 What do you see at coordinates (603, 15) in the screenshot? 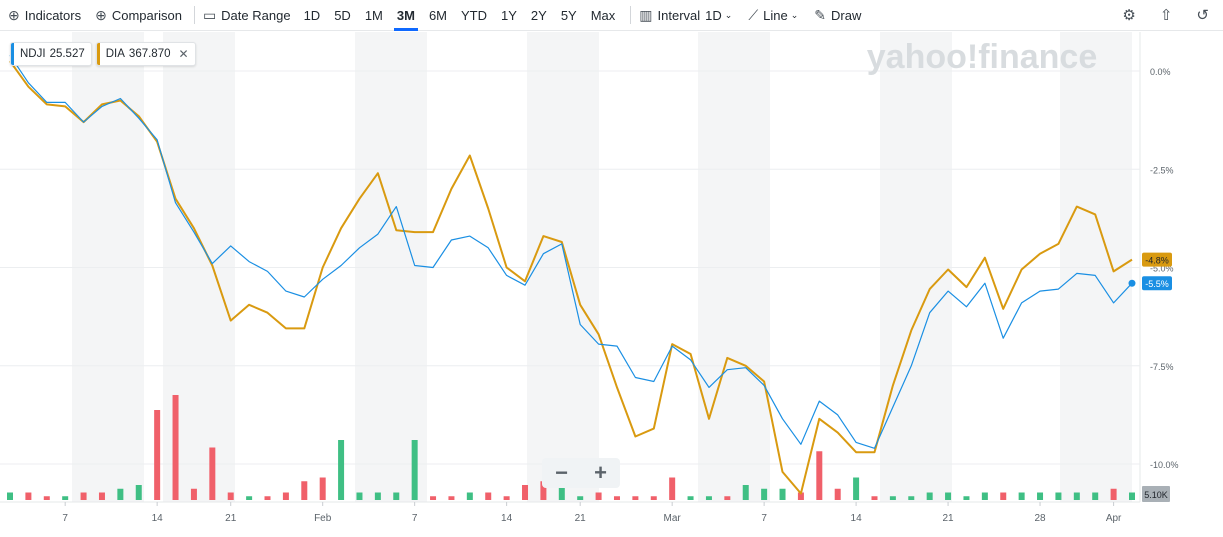
I see `range-button-max: Max` at bounding box center [603, 15].